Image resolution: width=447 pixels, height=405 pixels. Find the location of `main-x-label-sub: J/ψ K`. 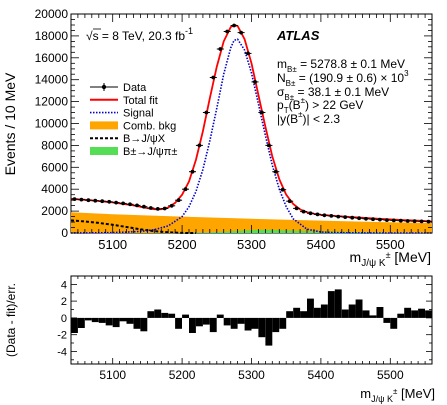

main-x-label-sub: J/ψ K is located at coordinates (373, 263).